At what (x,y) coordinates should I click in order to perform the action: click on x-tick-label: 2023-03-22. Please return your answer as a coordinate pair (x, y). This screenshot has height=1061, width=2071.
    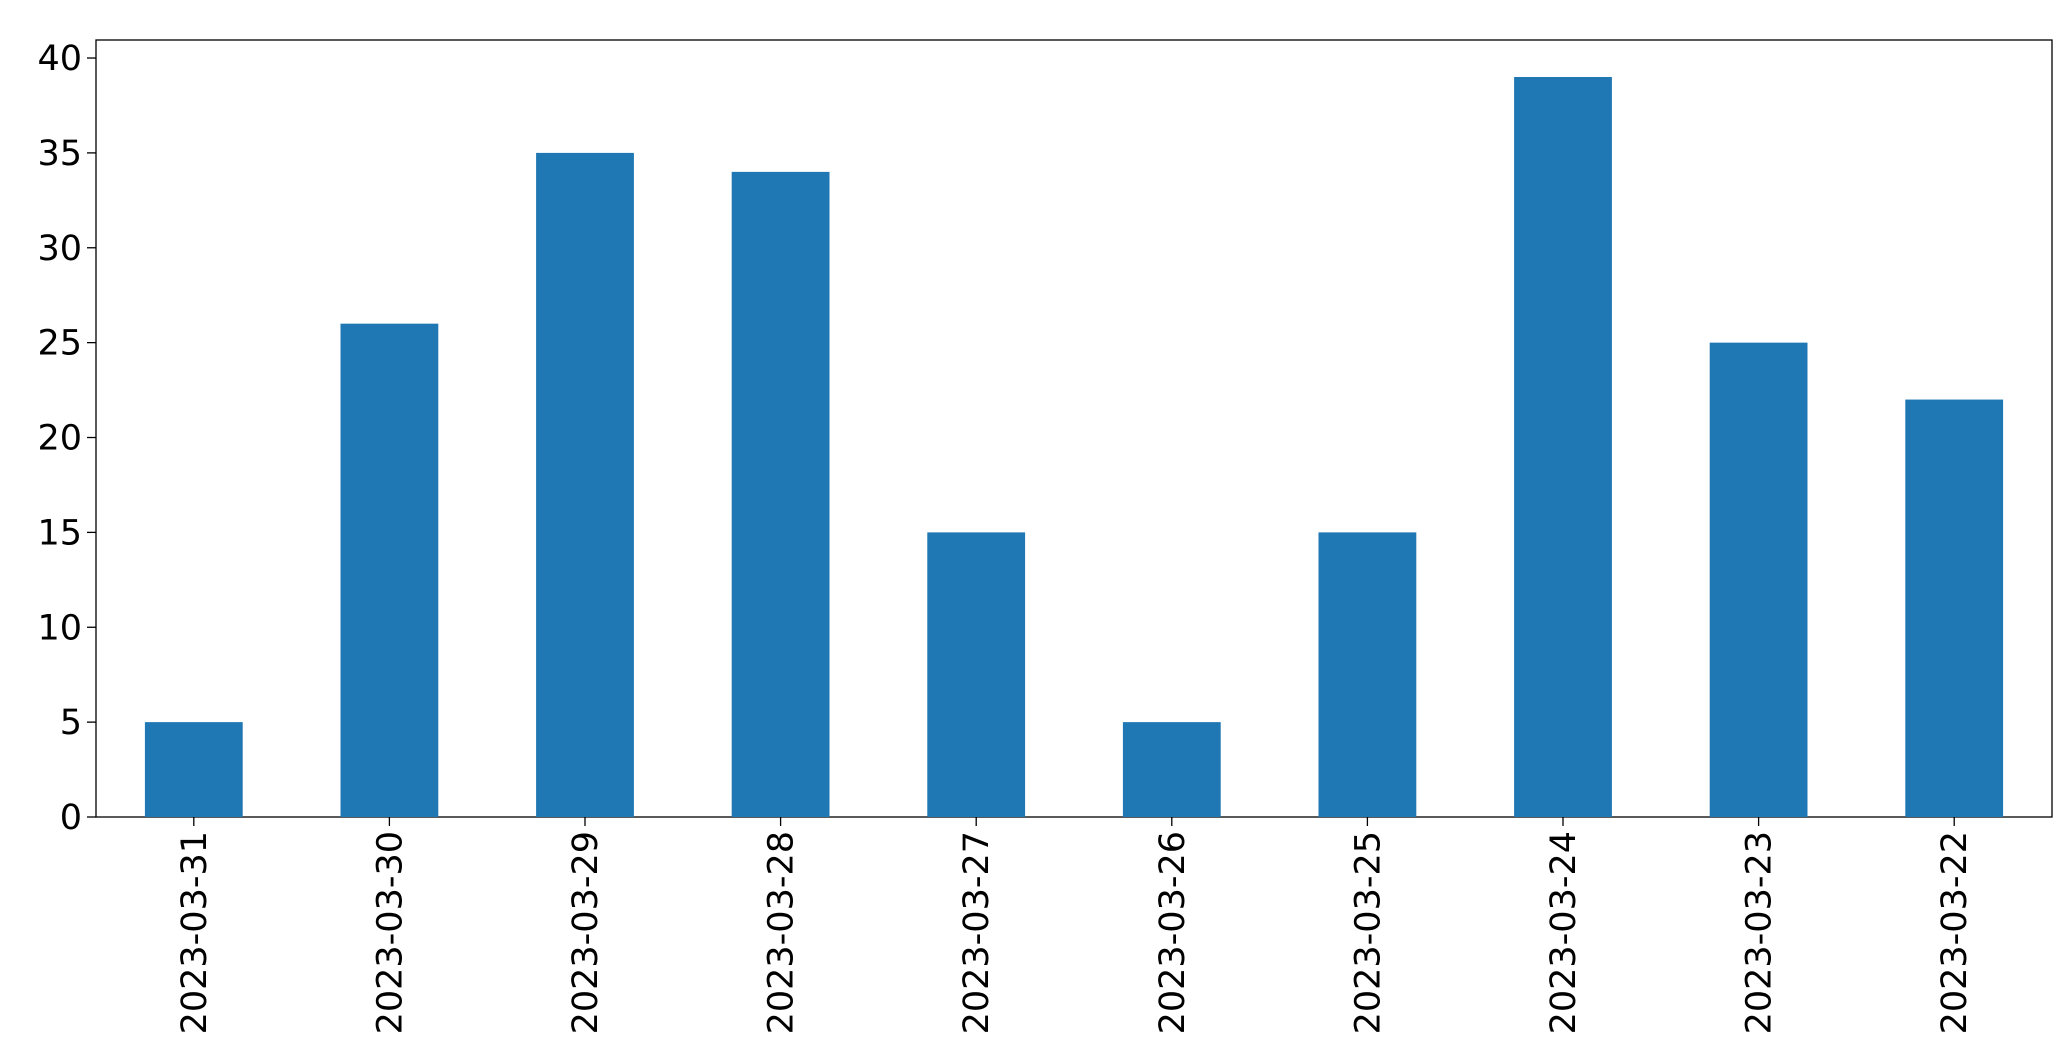
    Looking at the image, I should click on (1955, 932).